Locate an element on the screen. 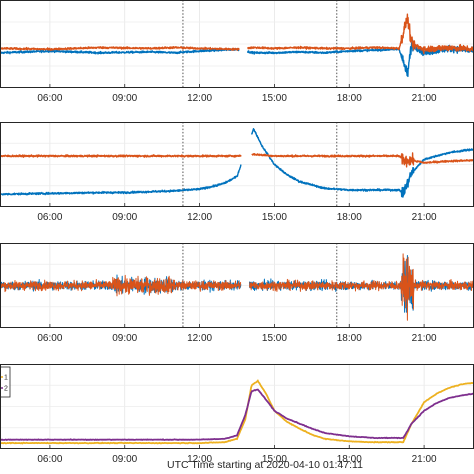  x-axis-label: UTC Time starting at 2020-04-10 01:47:11 is located at coordinates (265, 465).